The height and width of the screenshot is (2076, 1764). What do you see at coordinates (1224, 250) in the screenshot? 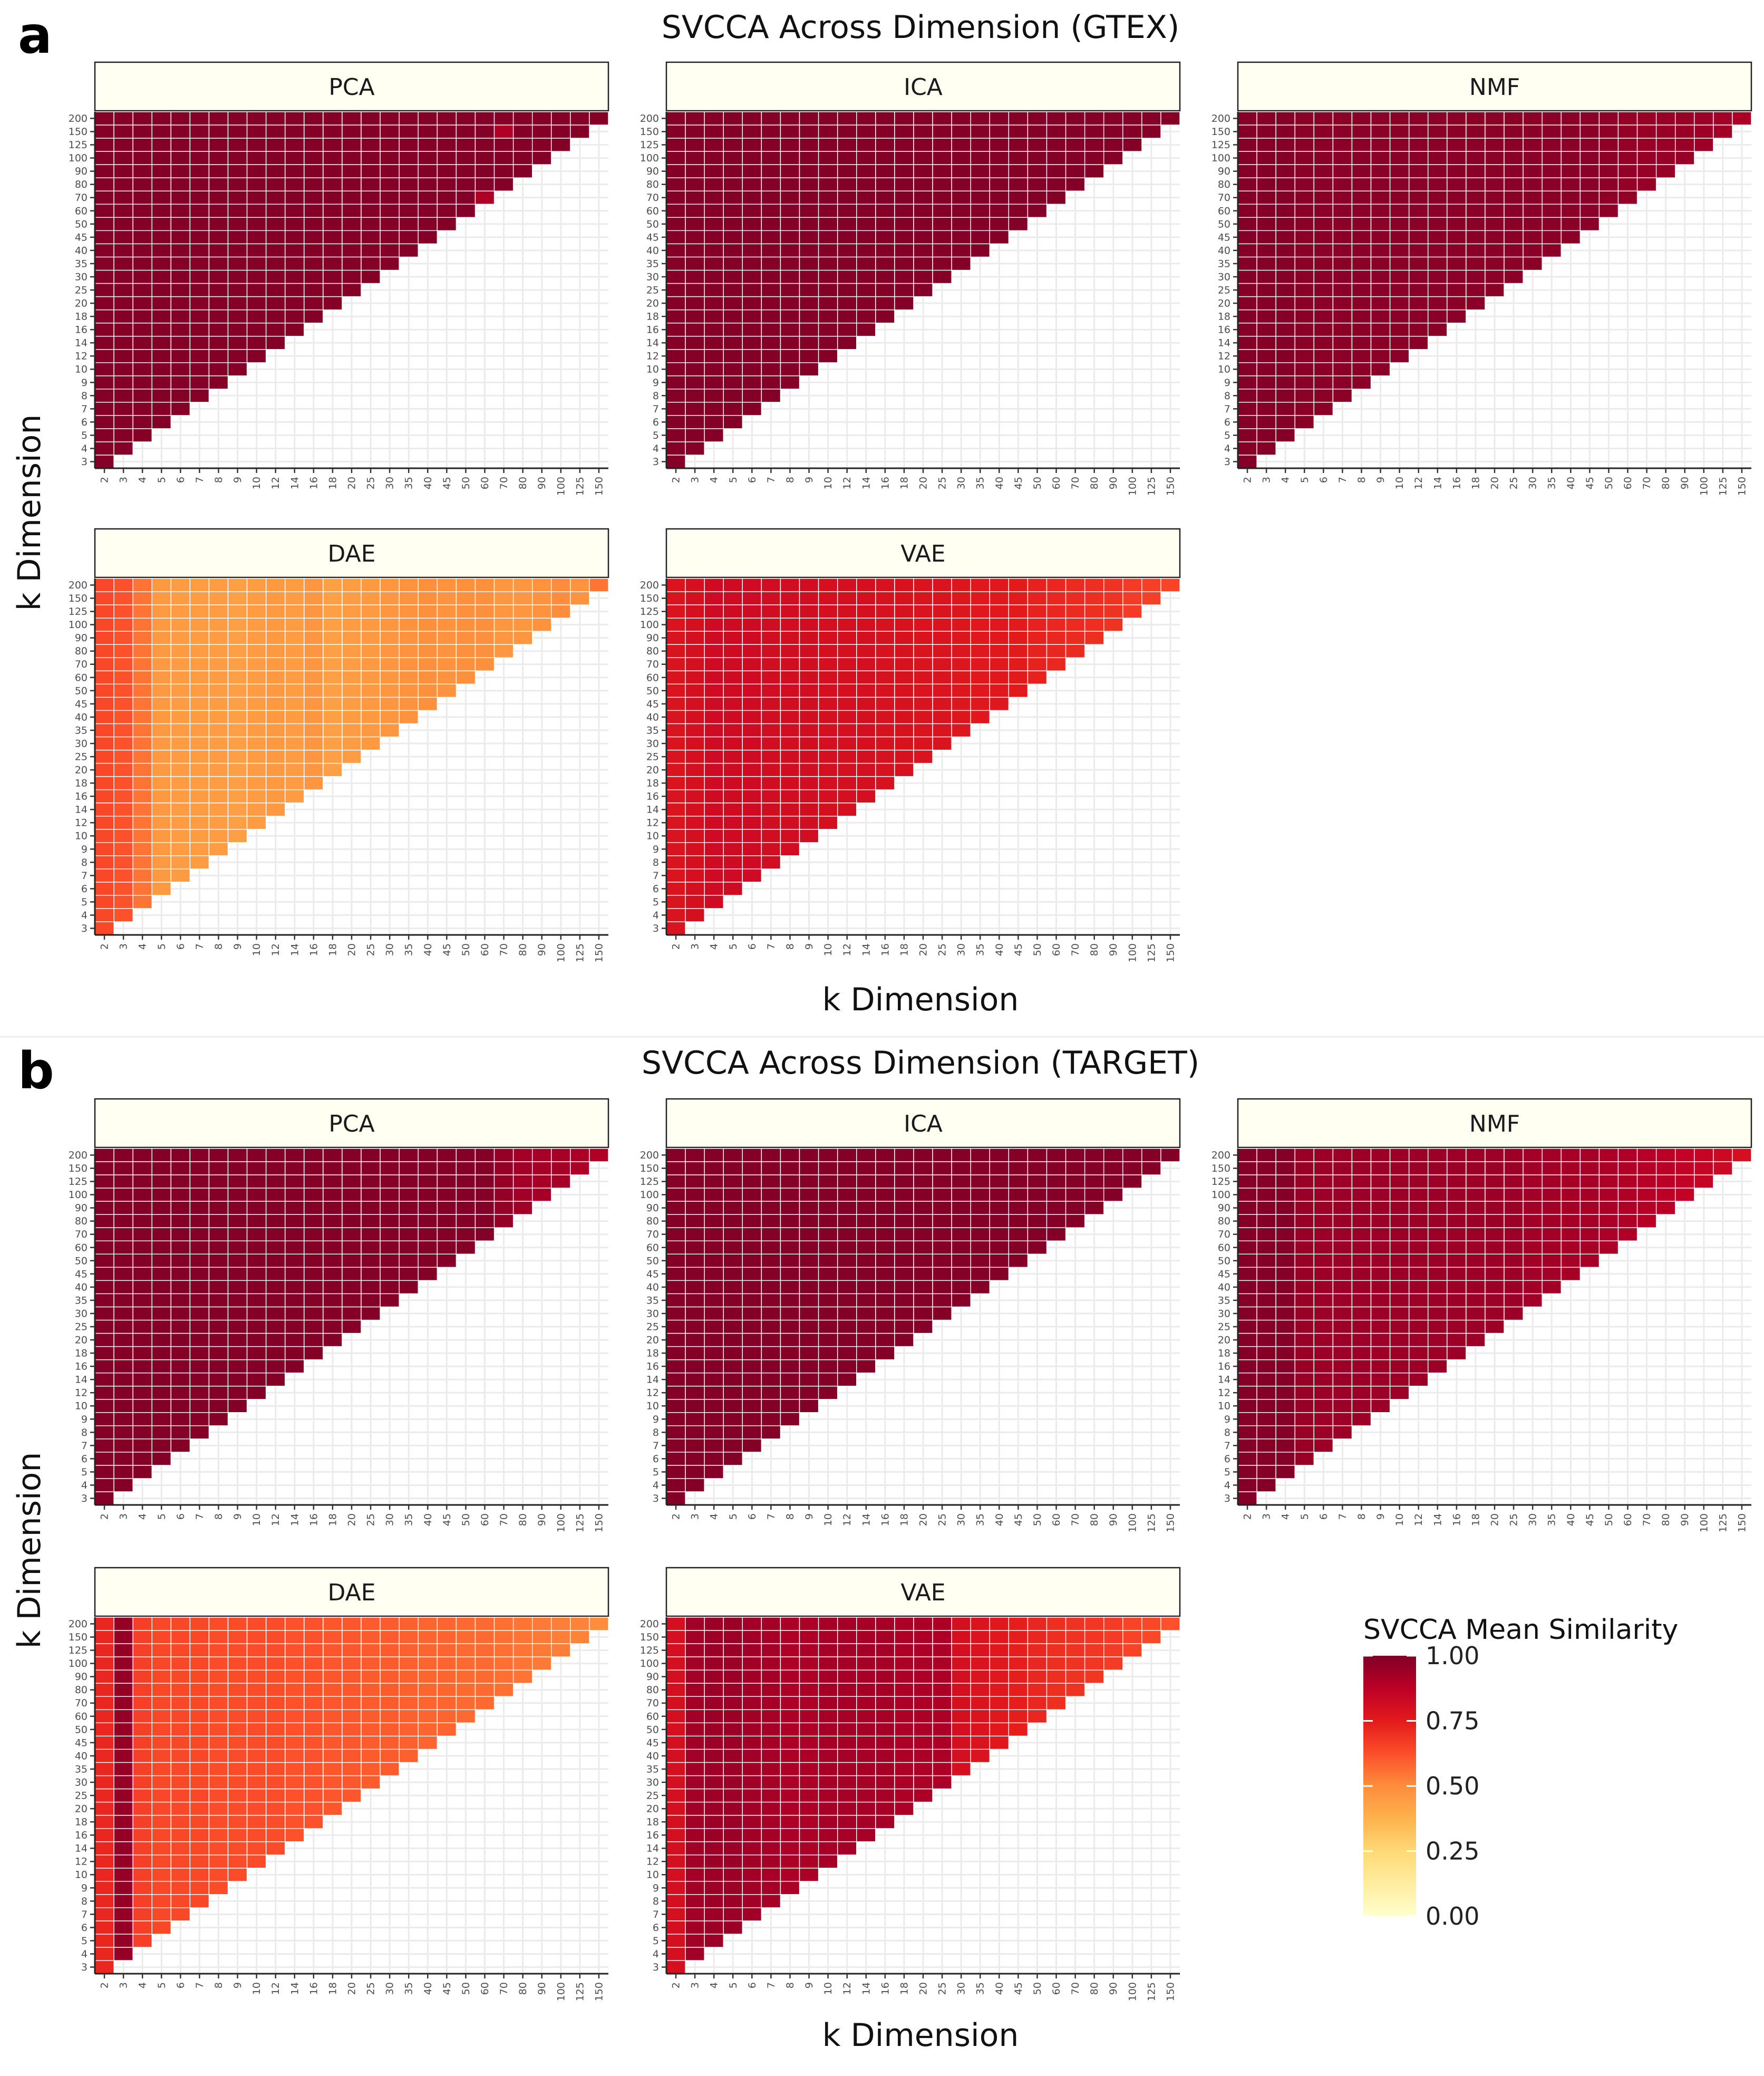
I see `y-tick-label: 40` at bounding box center [1224, 250].